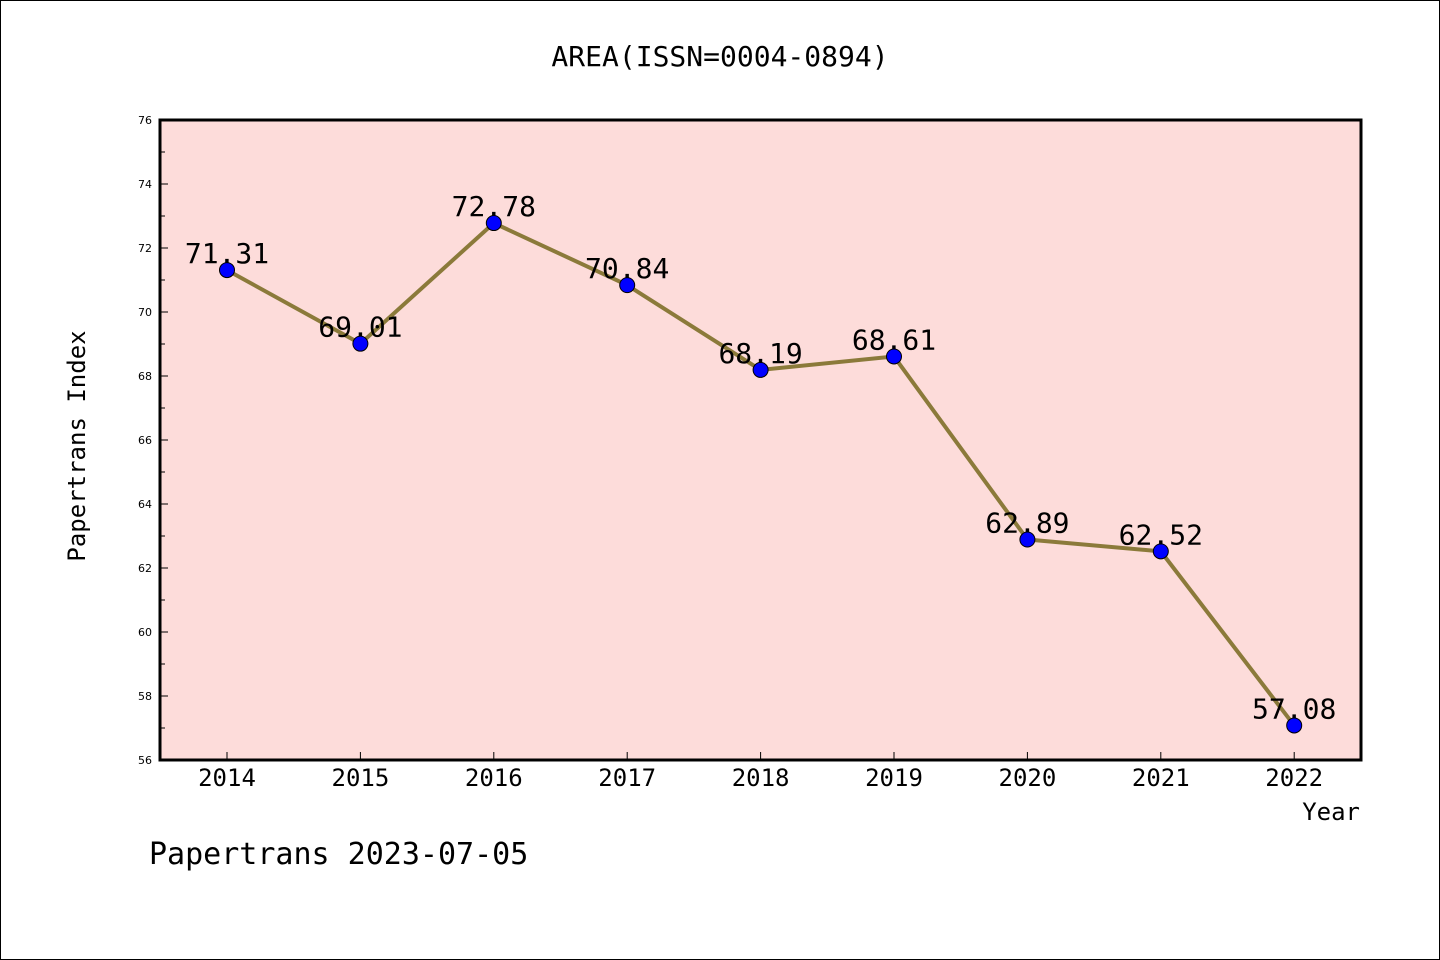 This screenshot has height=960, width=1440. Describe the element at coordinates (145, 696) in the screenshot. I see `y-tick-label: 58` at that location.